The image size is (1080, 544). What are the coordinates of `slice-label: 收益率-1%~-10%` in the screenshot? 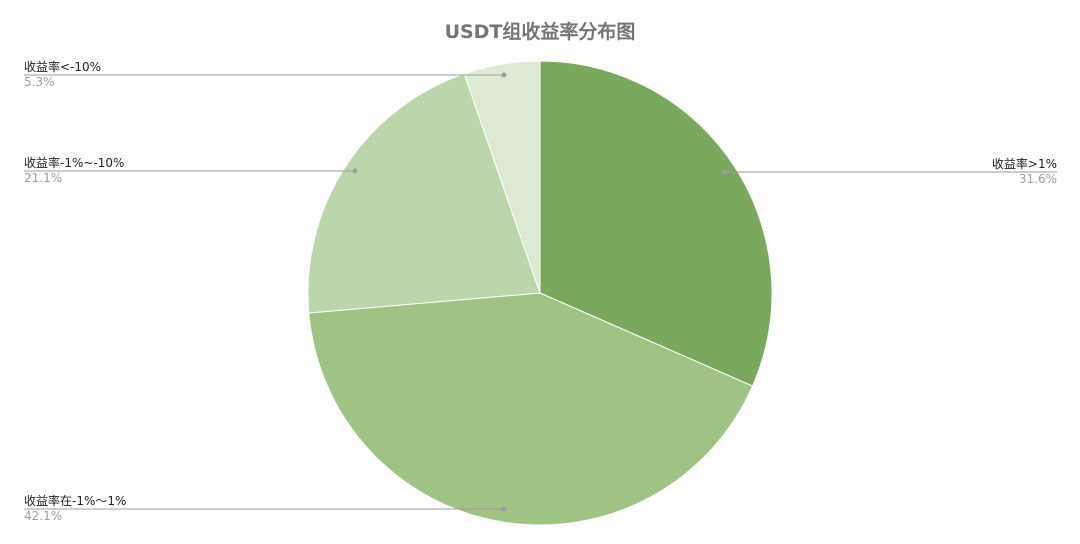 It's located at (74, 162).